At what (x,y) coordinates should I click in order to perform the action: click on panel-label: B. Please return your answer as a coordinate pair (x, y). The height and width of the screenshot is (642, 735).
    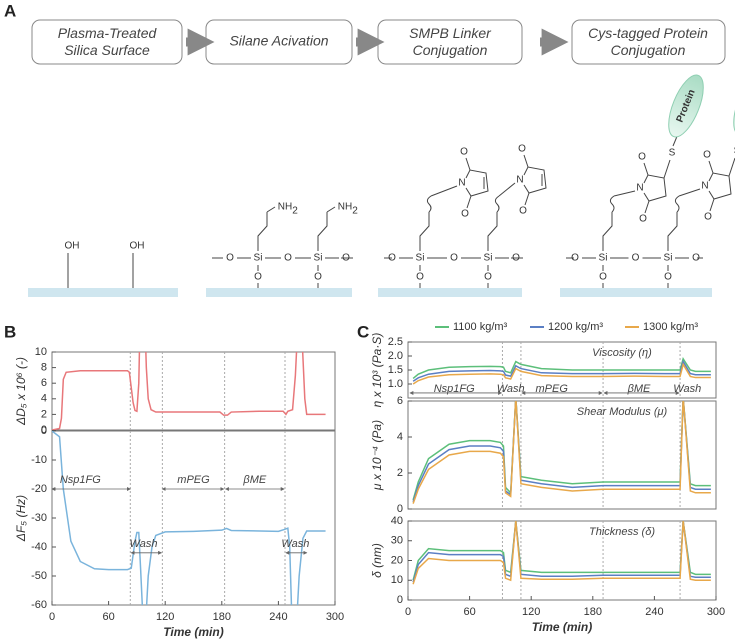
    Looking at the image, I should click on (10, 331).